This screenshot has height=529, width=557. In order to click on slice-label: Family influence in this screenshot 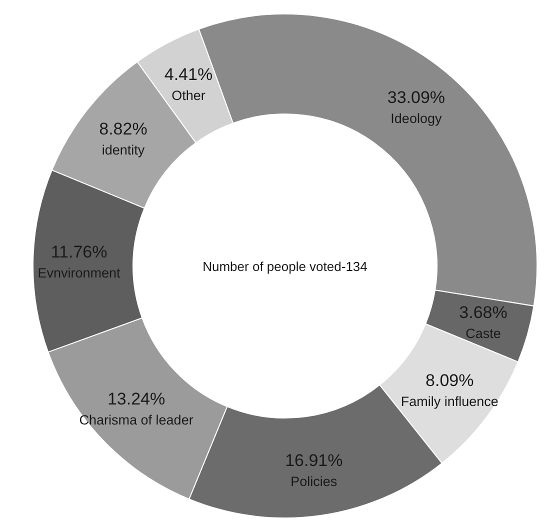, I will do `click(449, 401)`.